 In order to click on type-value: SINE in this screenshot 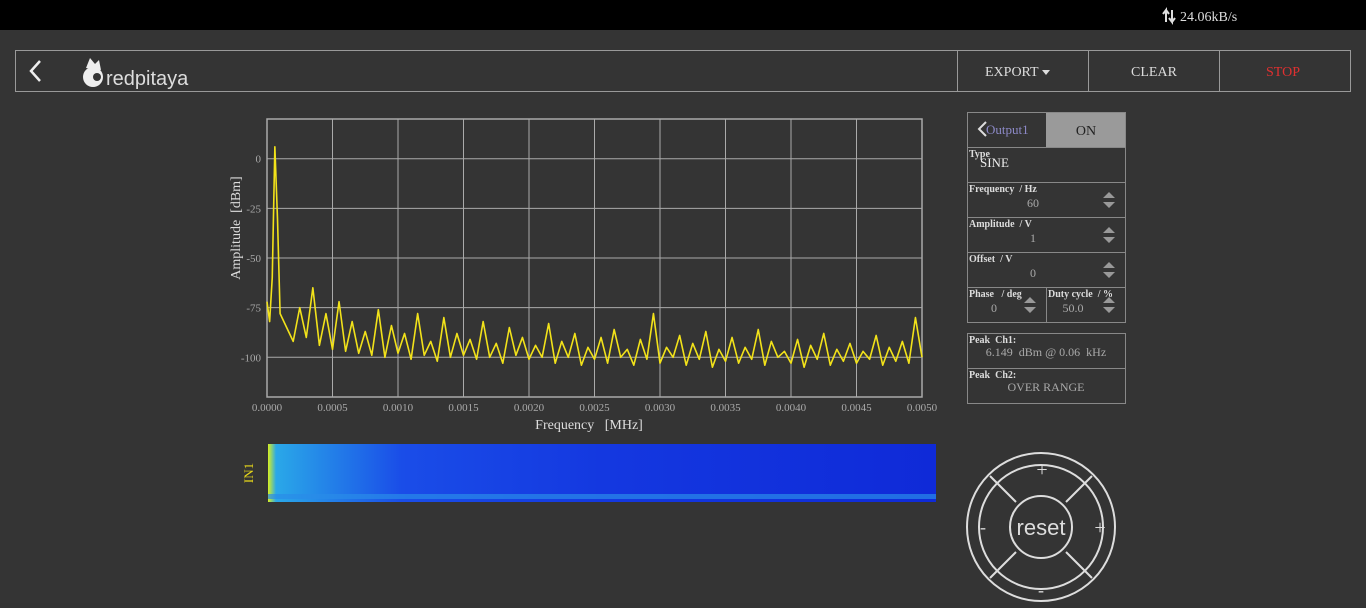, I will do `click(994, 162)`.